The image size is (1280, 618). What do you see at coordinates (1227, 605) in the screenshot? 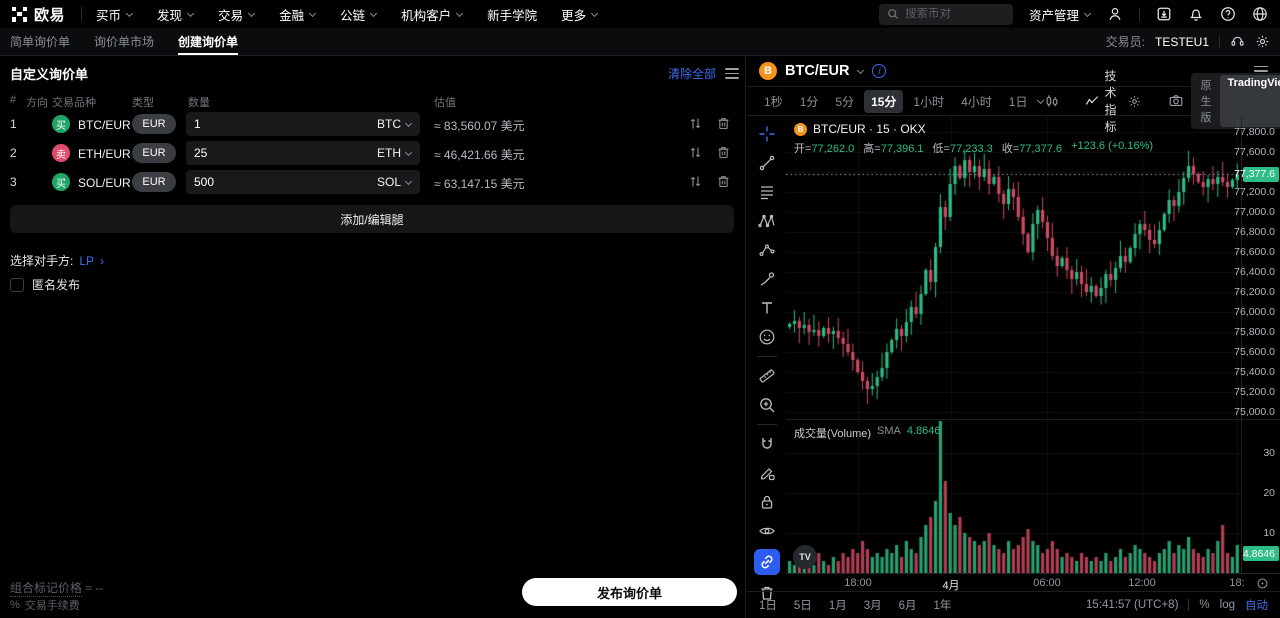
I see `log-scale-button: log` at bounding box center [1227, 605].